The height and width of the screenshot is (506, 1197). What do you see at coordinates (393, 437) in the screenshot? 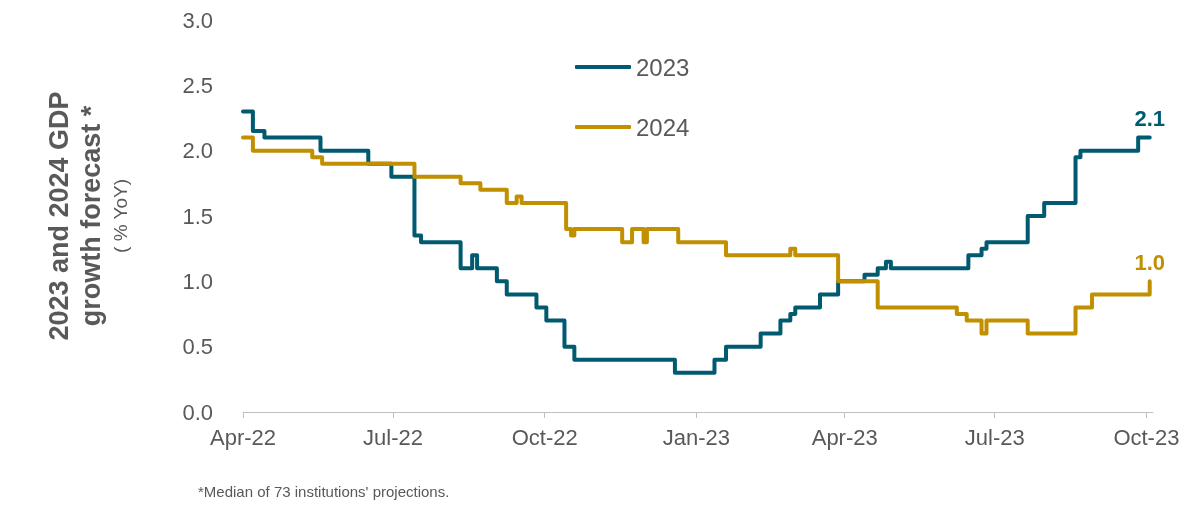
I see `x-tick-label: Jul-22` at bounding box center [393, 437].